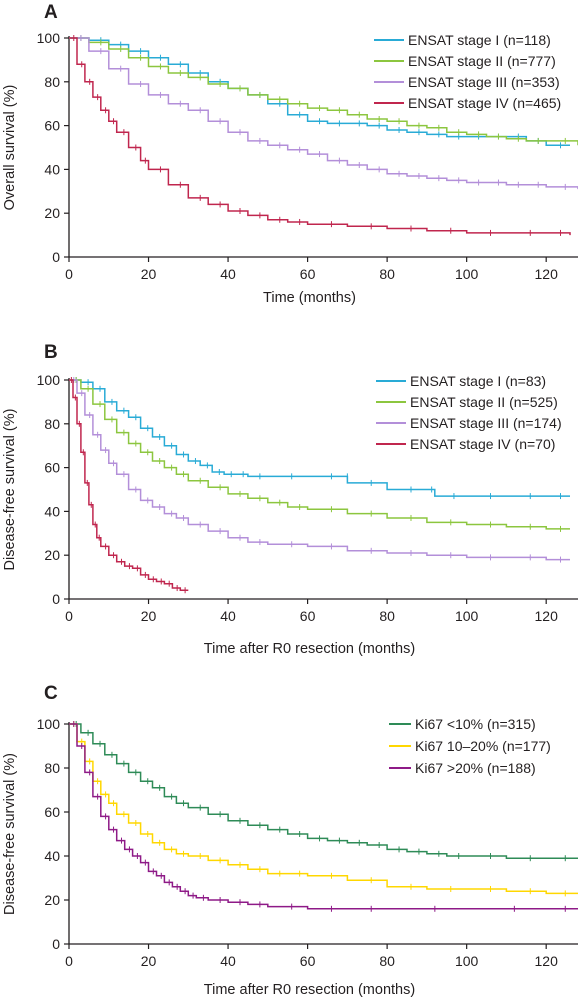  I want to click on legend-label-3: ENSAT stage III (n=353), so click(484, 82).